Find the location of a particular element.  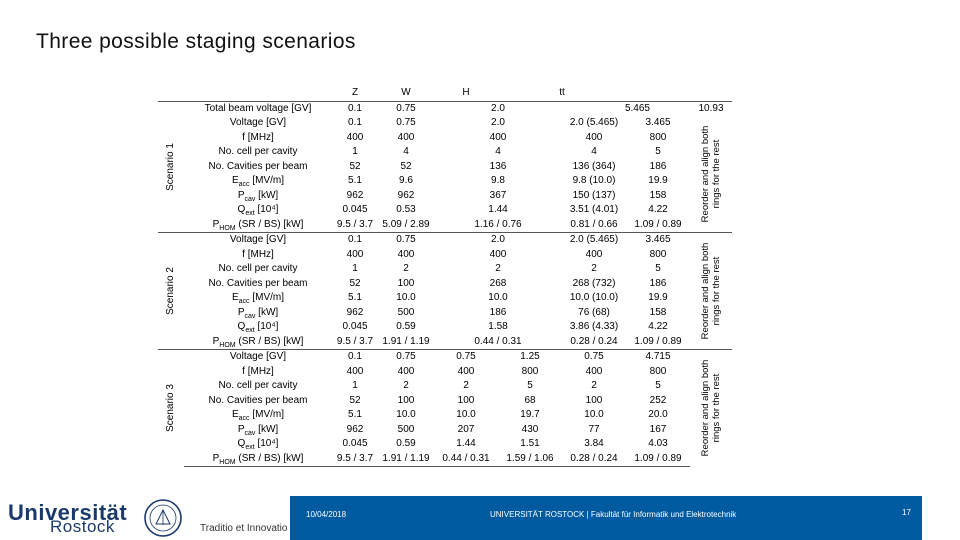

cell-tt-stage2: 1.09 / 0.89 is located at coordinates (658, 459).